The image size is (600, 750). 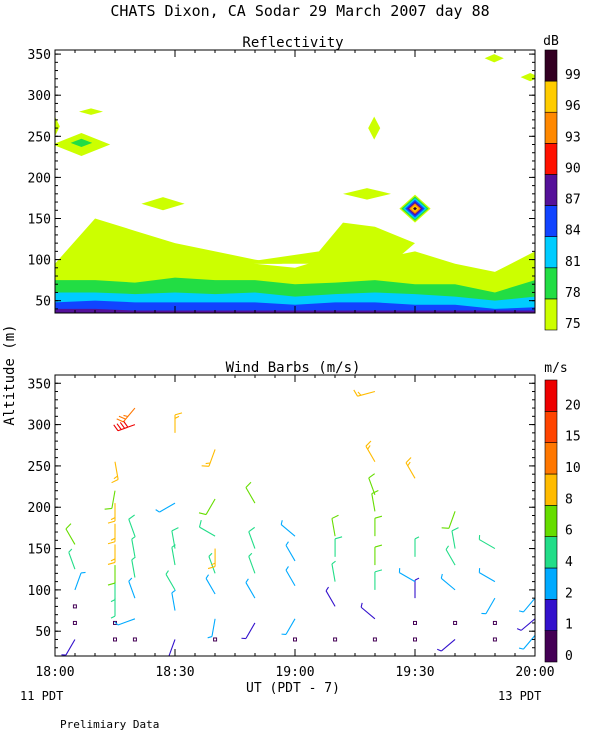 What do you see at coordinates (569, 656) in the screenshot?
I see `wind-legend-label-0: 0` at bounding box center [569, 656].